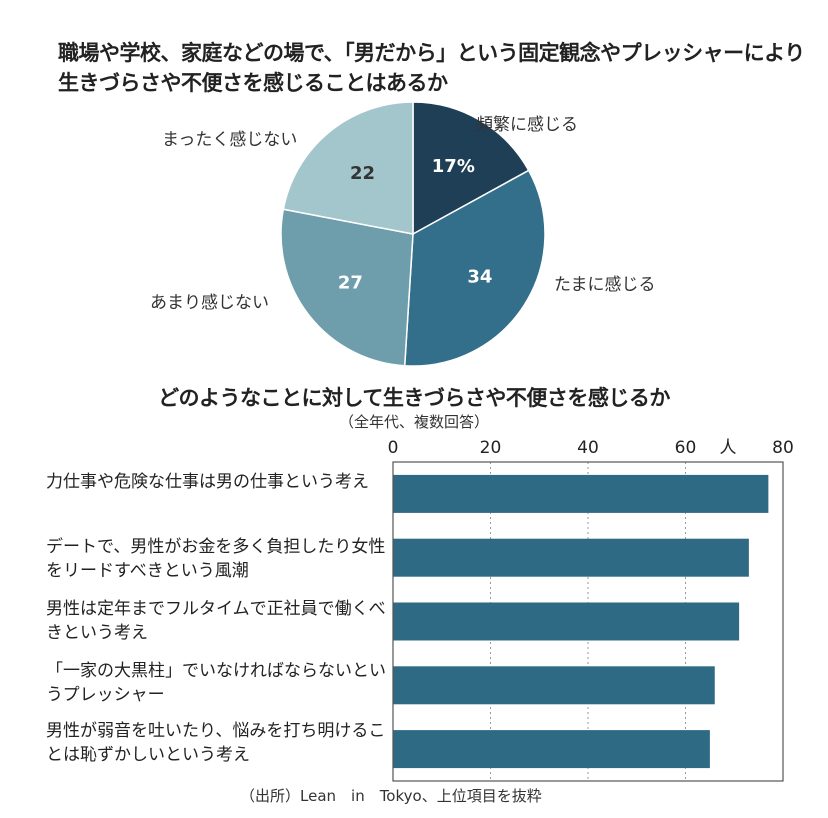 Image resolution: width=828 pixels, height=818 pixels. Describe the element at coordinates (216, 621) in the screenshot. I see `bar-category-label: 男性は定年までフルタイムで正社員で働くべきという考え` at that location.